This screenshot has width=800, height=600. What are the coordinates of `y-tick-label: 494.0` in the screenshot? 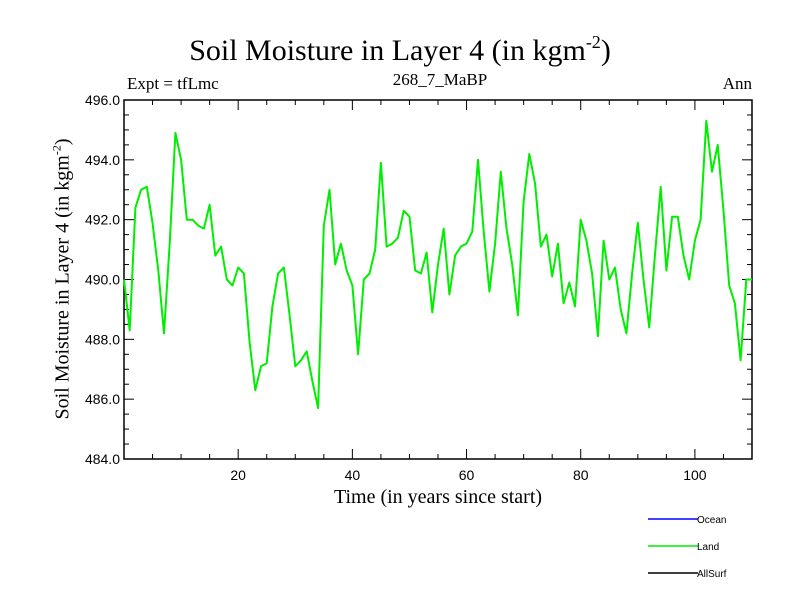 It's located at (102, 160).